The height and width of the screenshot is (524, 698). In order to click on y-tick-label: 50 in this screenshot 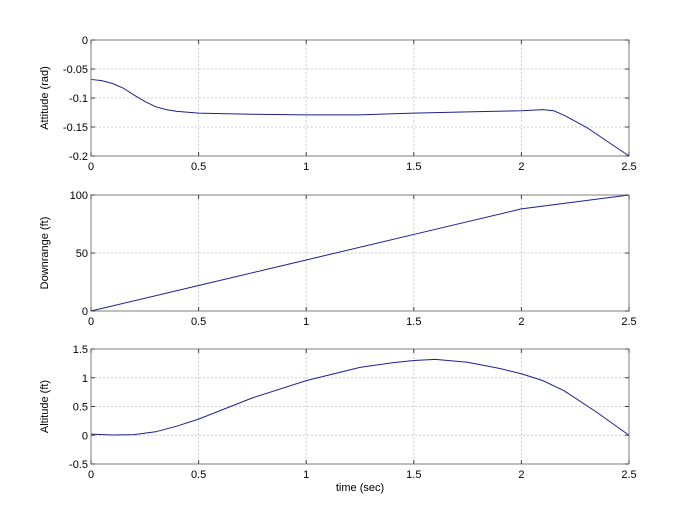, I will do `click(82, 254)`.